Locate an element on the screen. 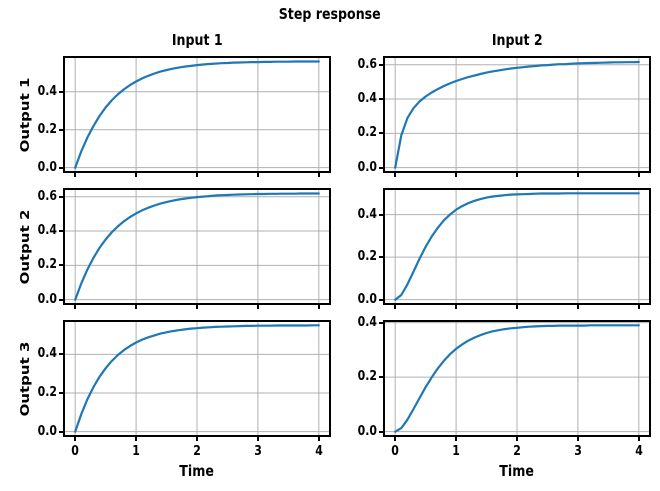  axes-title-text: Input 1 is located at coordinates (197, 40).